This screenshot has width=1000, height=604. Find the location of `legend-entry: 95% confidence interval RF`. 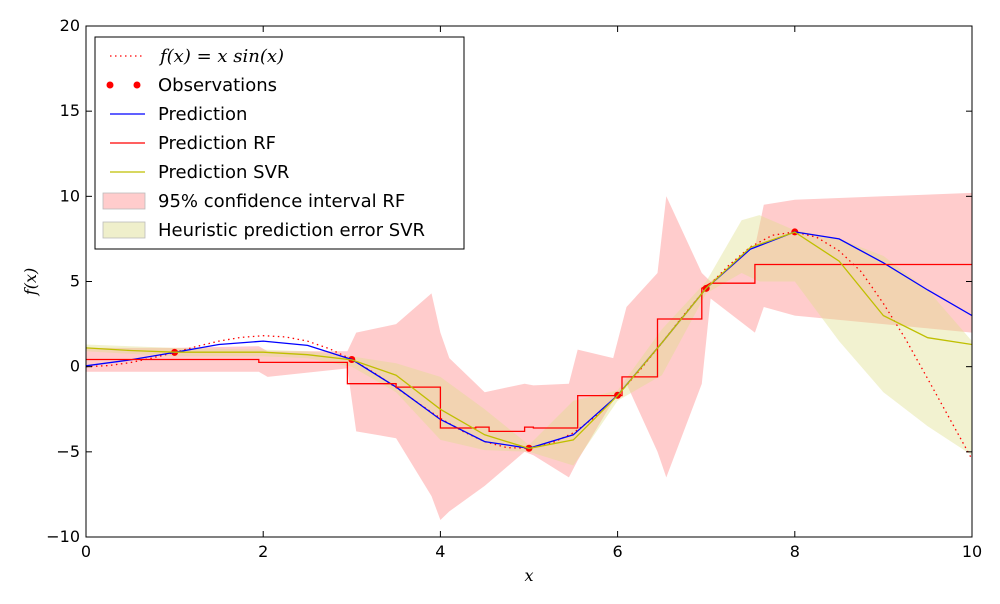

legend-entry: 95% confidence interval RF is located at coordinates (253, 201).